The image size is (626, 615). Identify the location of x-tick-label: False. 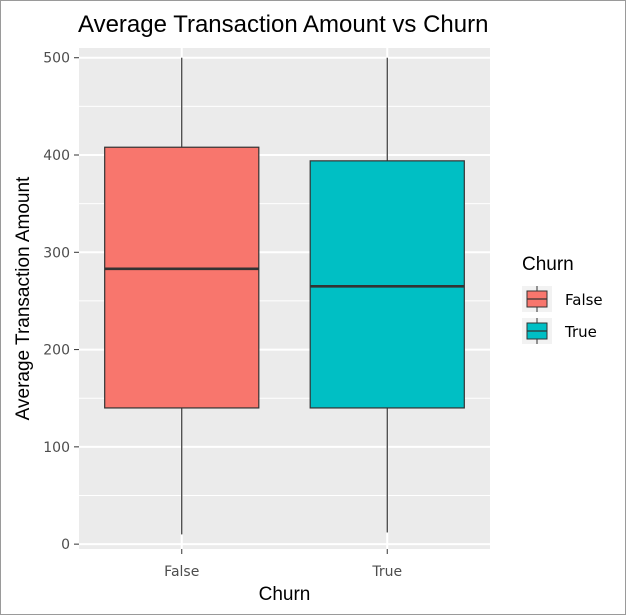
(181, 572).